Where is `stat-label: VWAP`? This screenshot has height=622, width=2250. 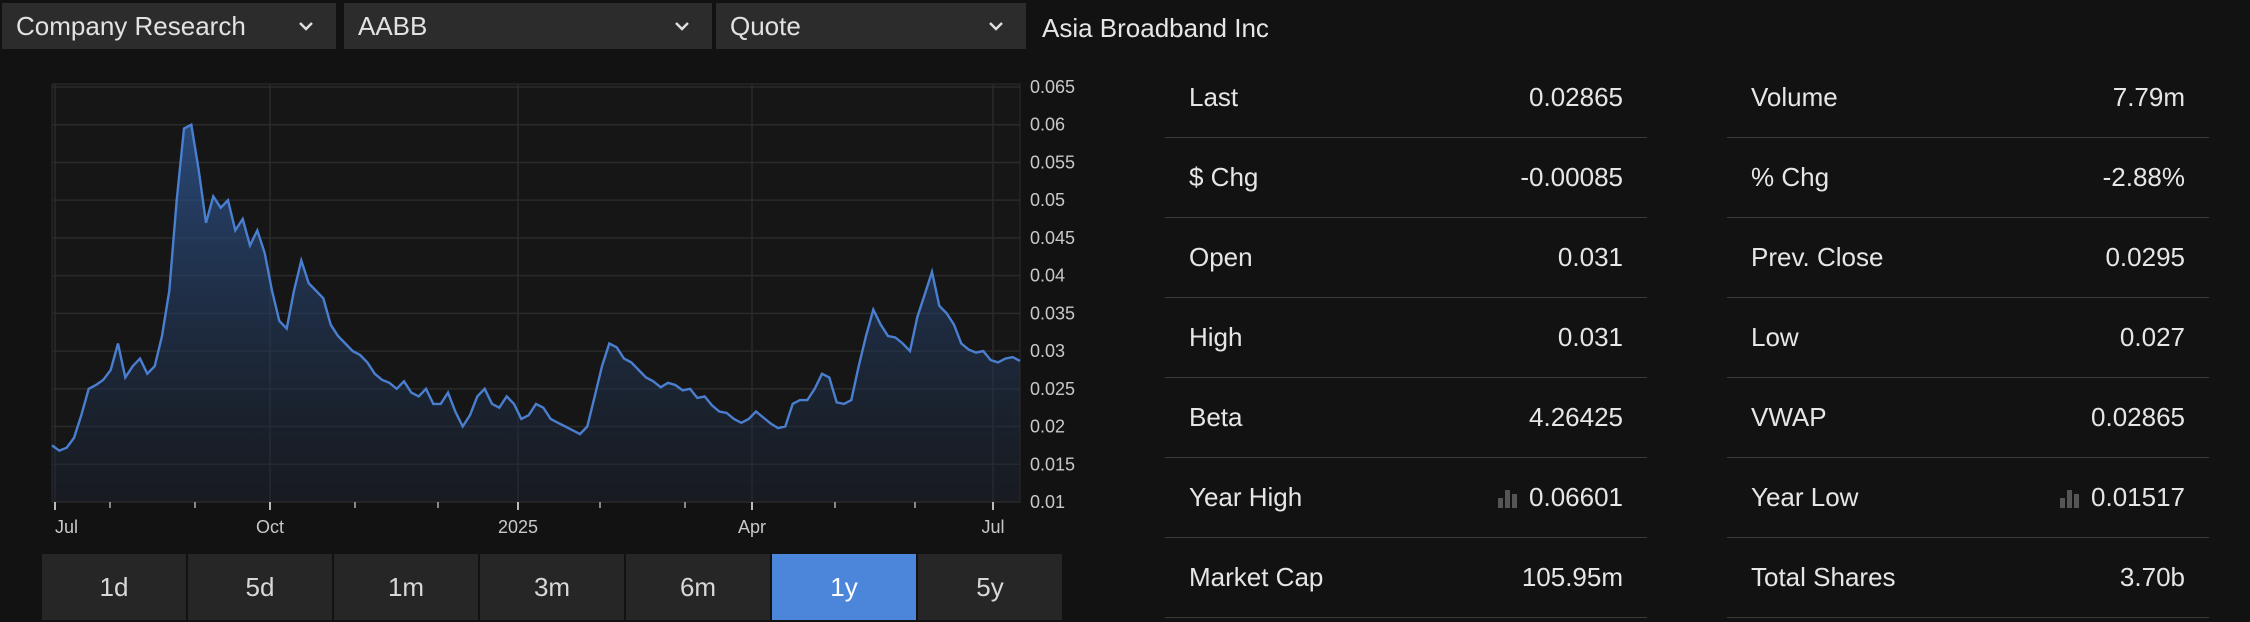
stat-label: VWAP is located at coordinates (1789, 417).